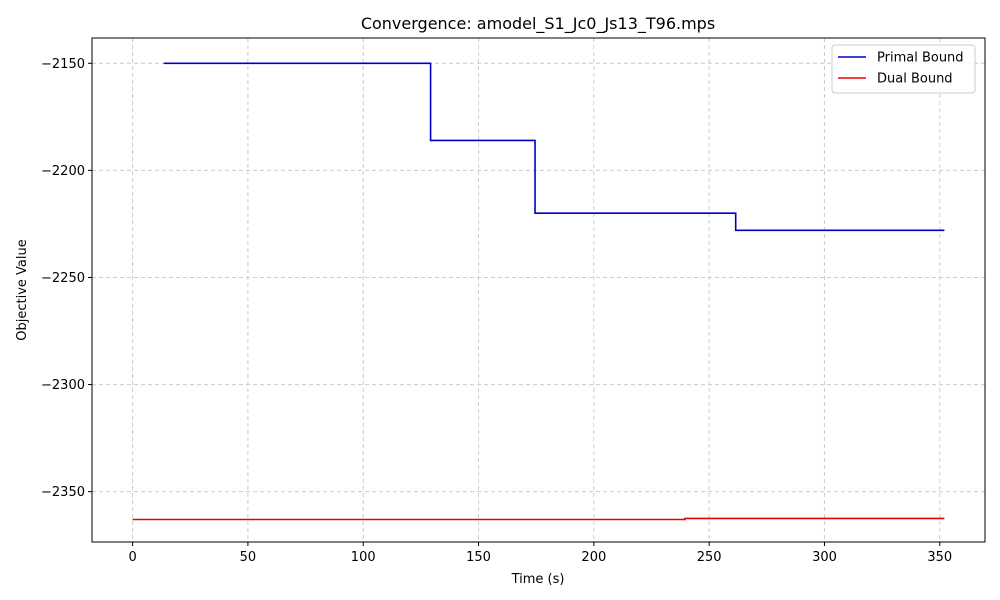 This screenshot has width=1000, height=600. What do you see at coordinates (478, 557) in the screenshot?
I see `x-tick-label: 150` at bounding box center [478, 557].